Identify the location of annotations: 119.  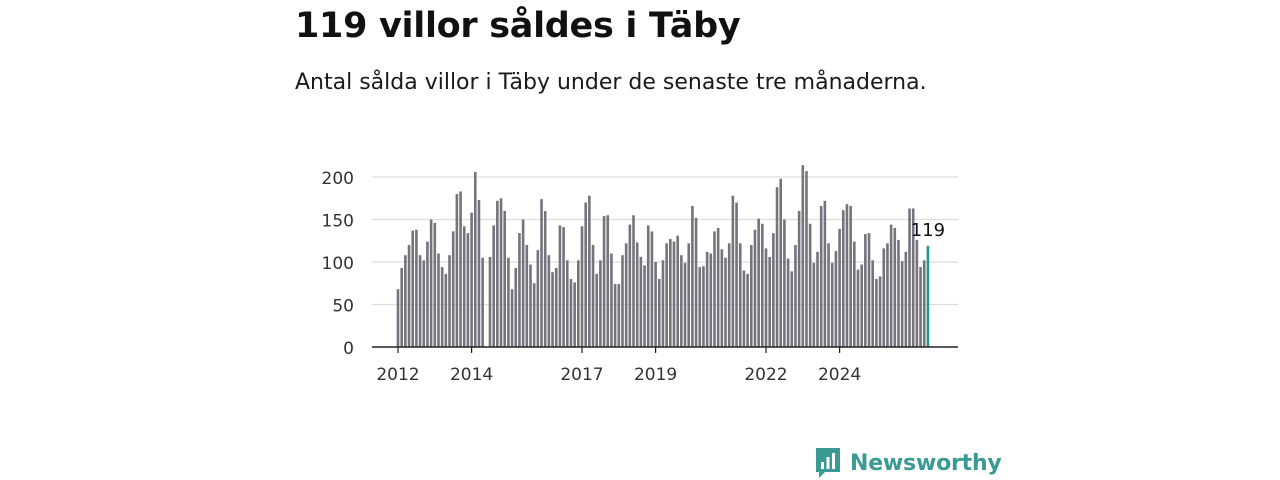
(928, 230).